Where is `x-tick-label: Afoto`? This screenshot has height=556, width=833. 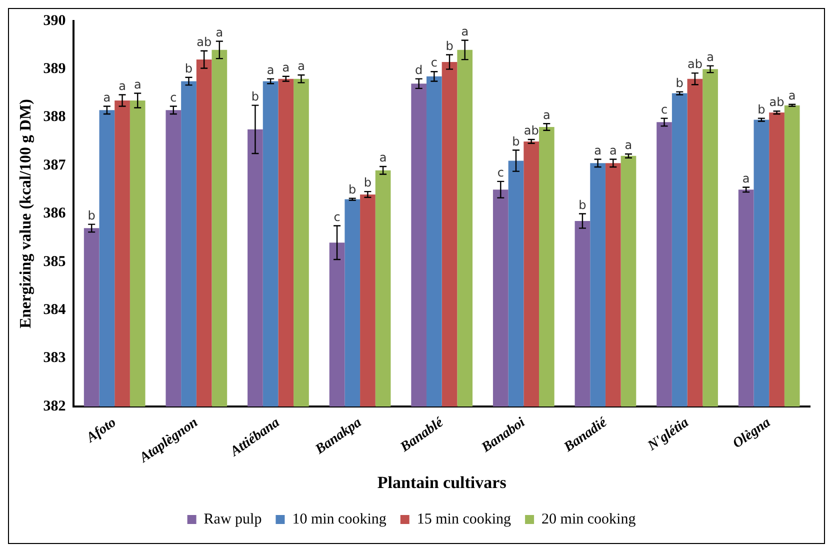
x-tick-label: Afoto is located at coordinates (101, 430).